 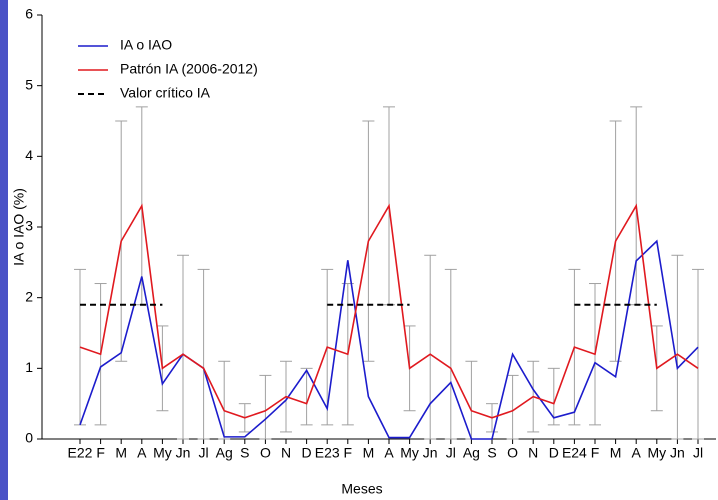 What do you see at coordinates (165, 93) in the screenshot?
I see `legend-label: Valor crítico IA` at bounding box center [165, 93].